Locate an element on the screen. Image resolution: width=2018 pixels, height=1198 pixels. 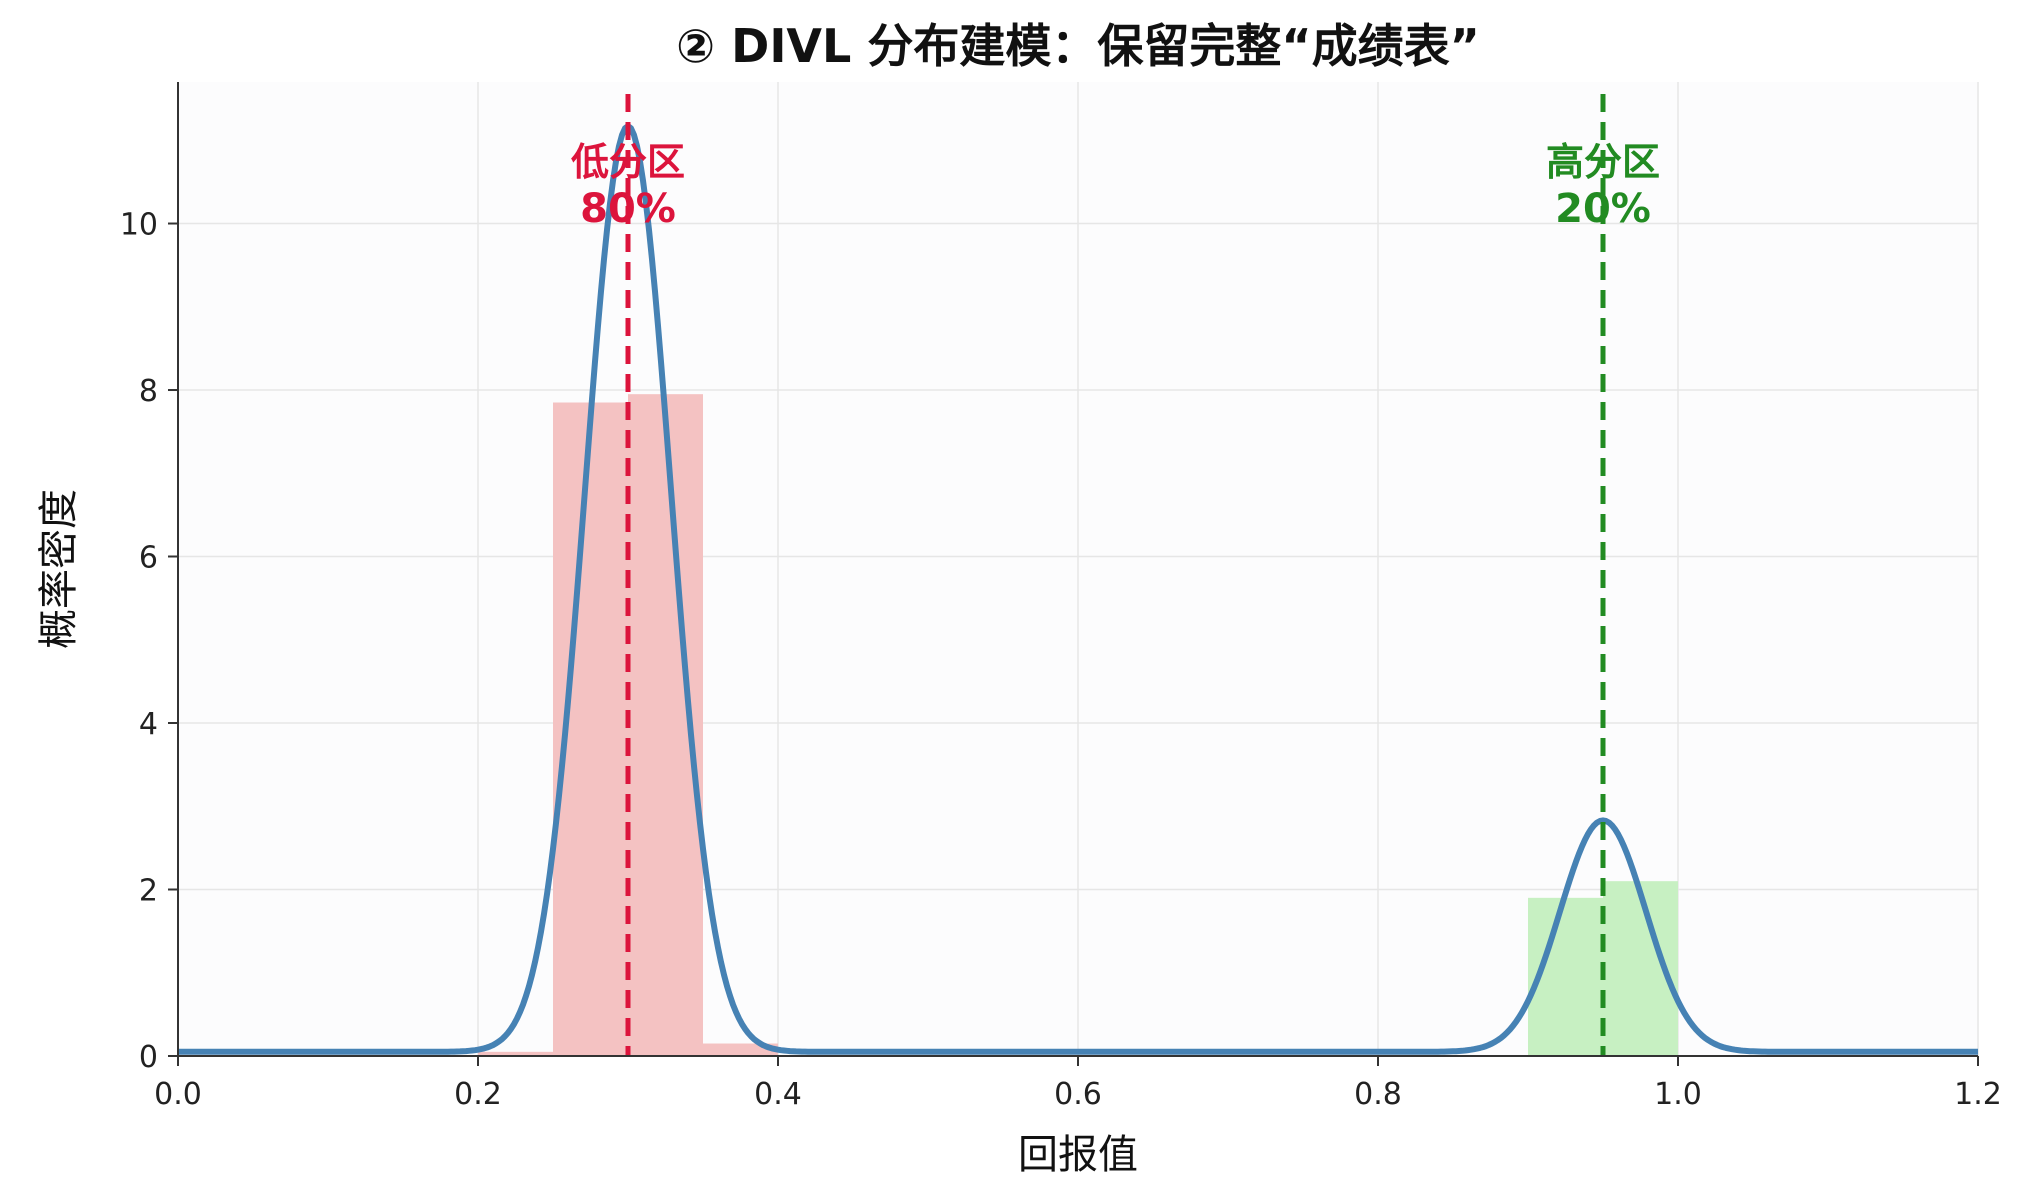
x-tick-label: 0.2 is located at coordinates (478, 1094).